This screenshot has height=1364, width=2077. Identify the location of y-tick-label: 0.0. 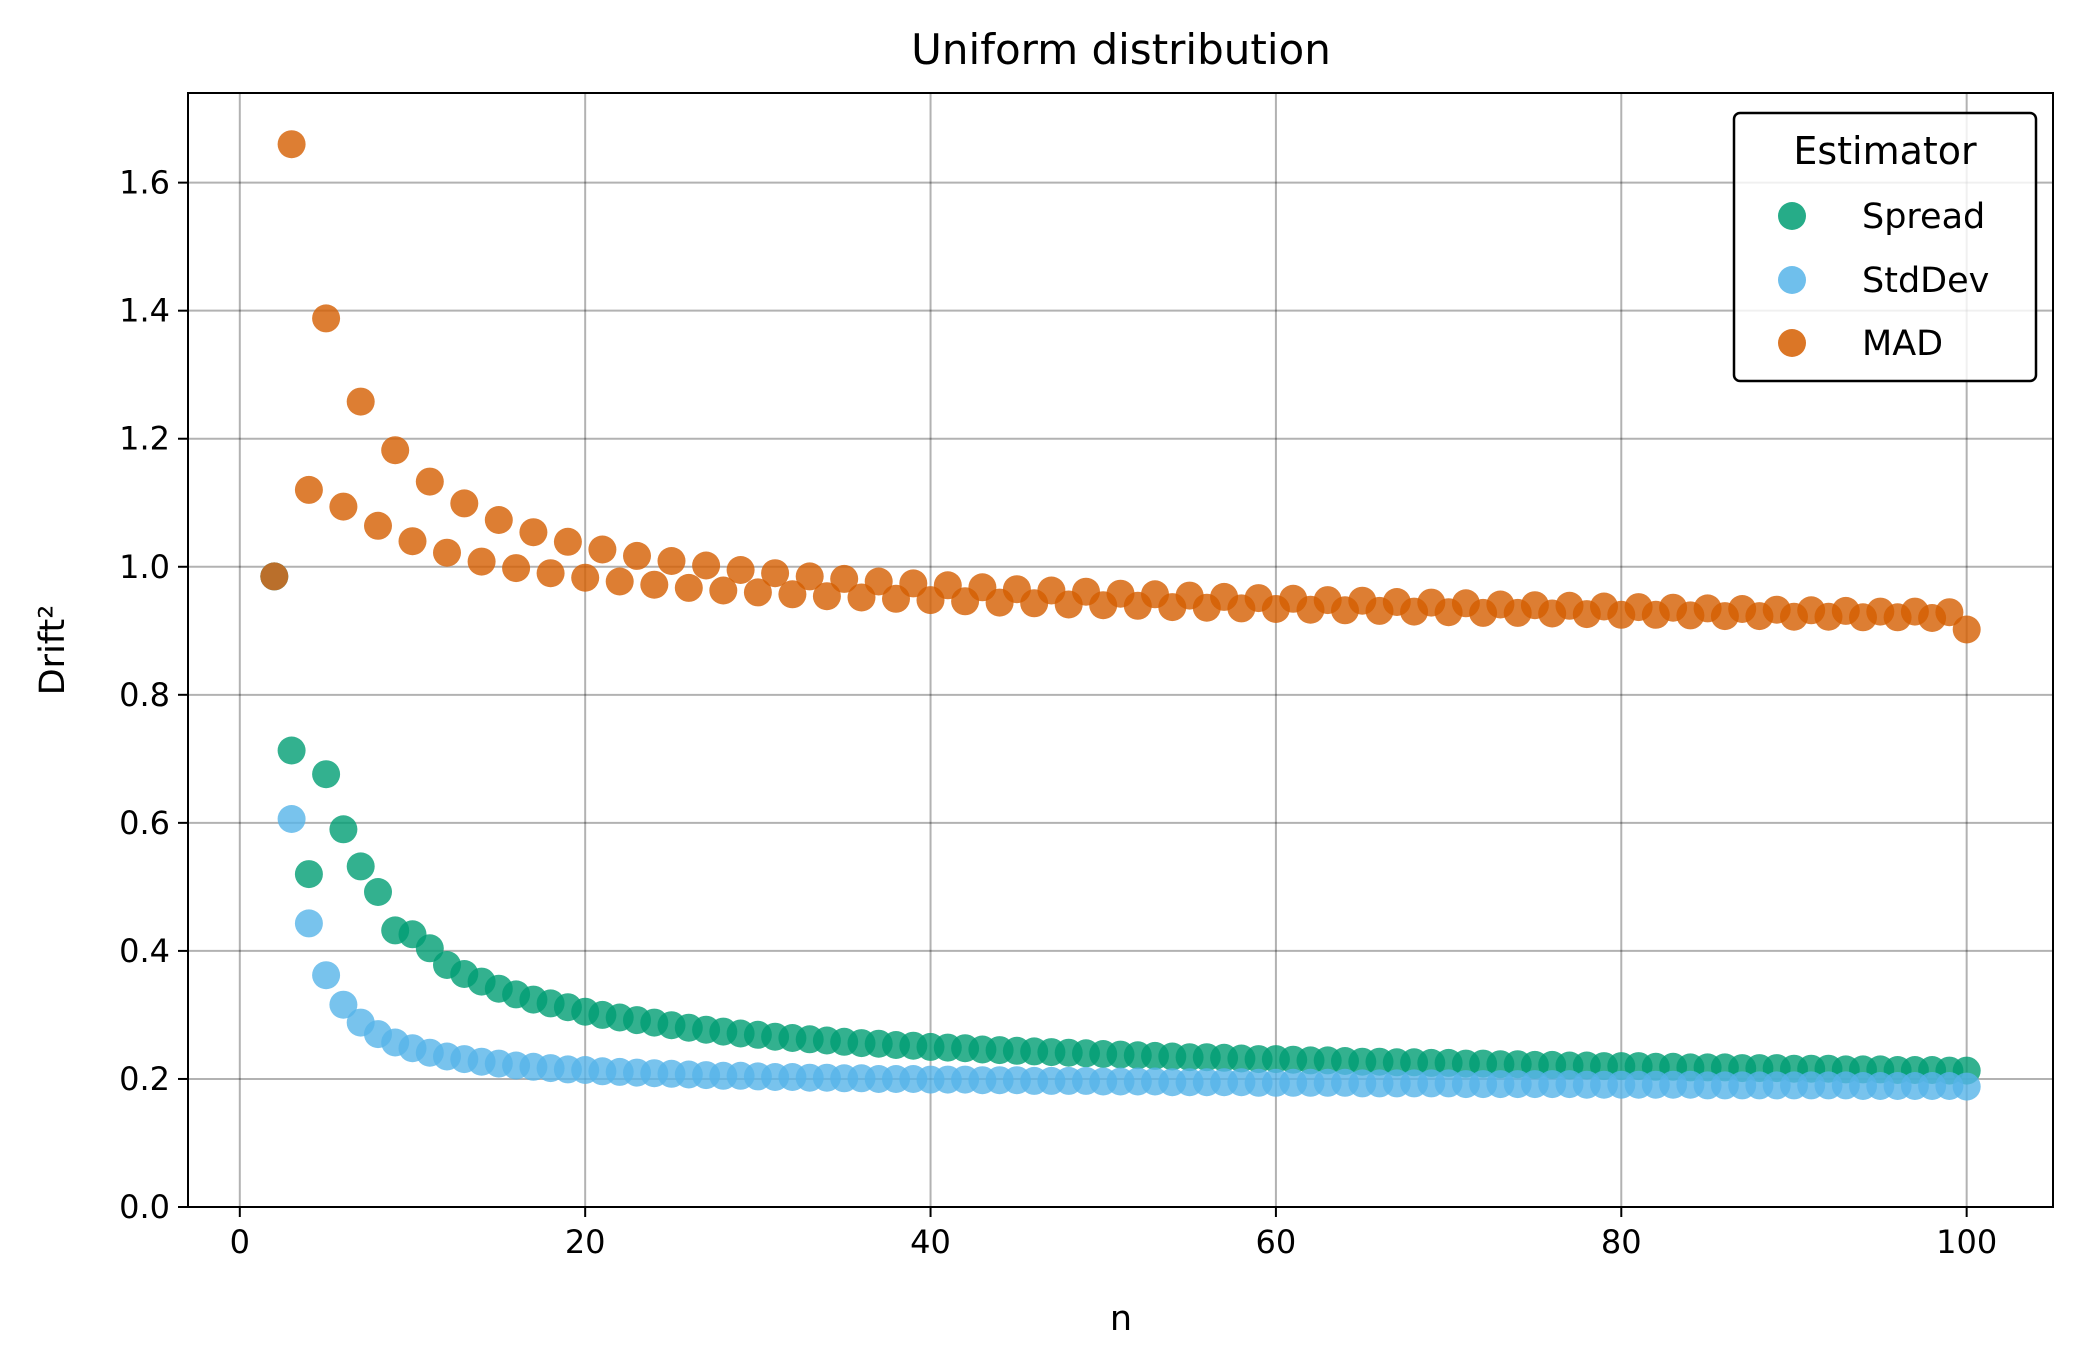
(144, 1207).